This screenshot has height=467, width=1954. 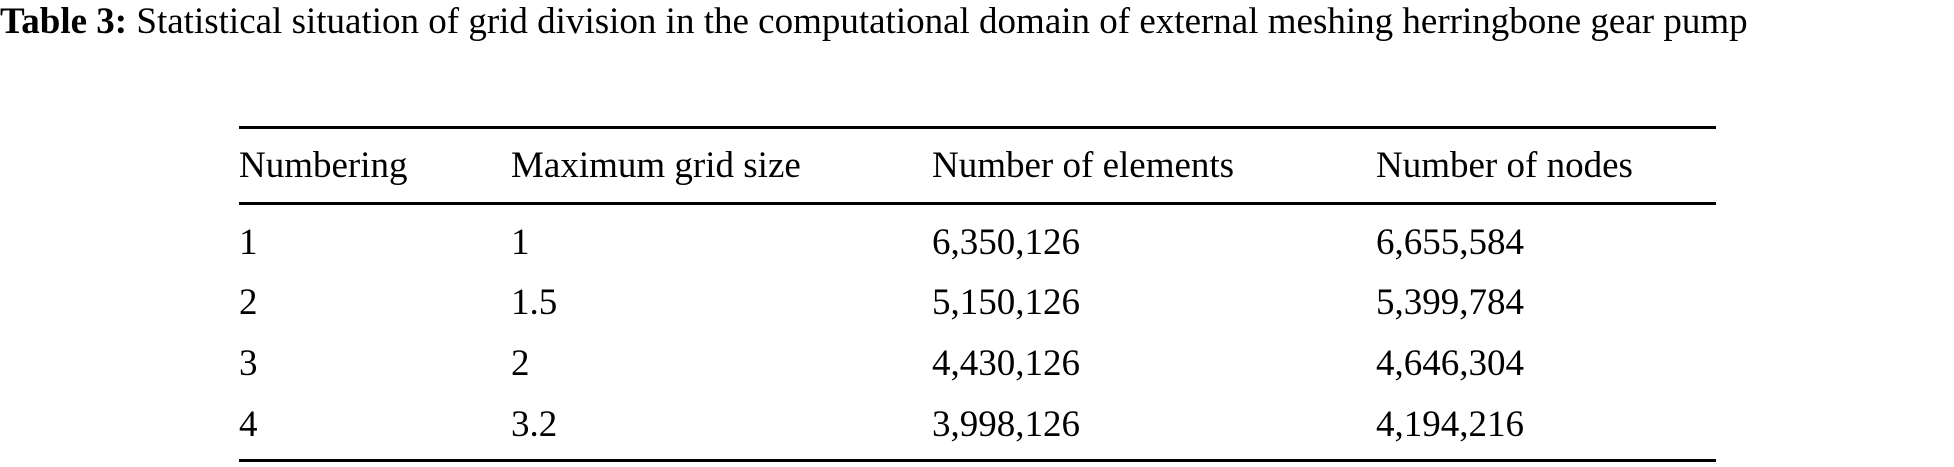 I want to click on cell-elements: 3,998,126, so click(x=1006, y=424).